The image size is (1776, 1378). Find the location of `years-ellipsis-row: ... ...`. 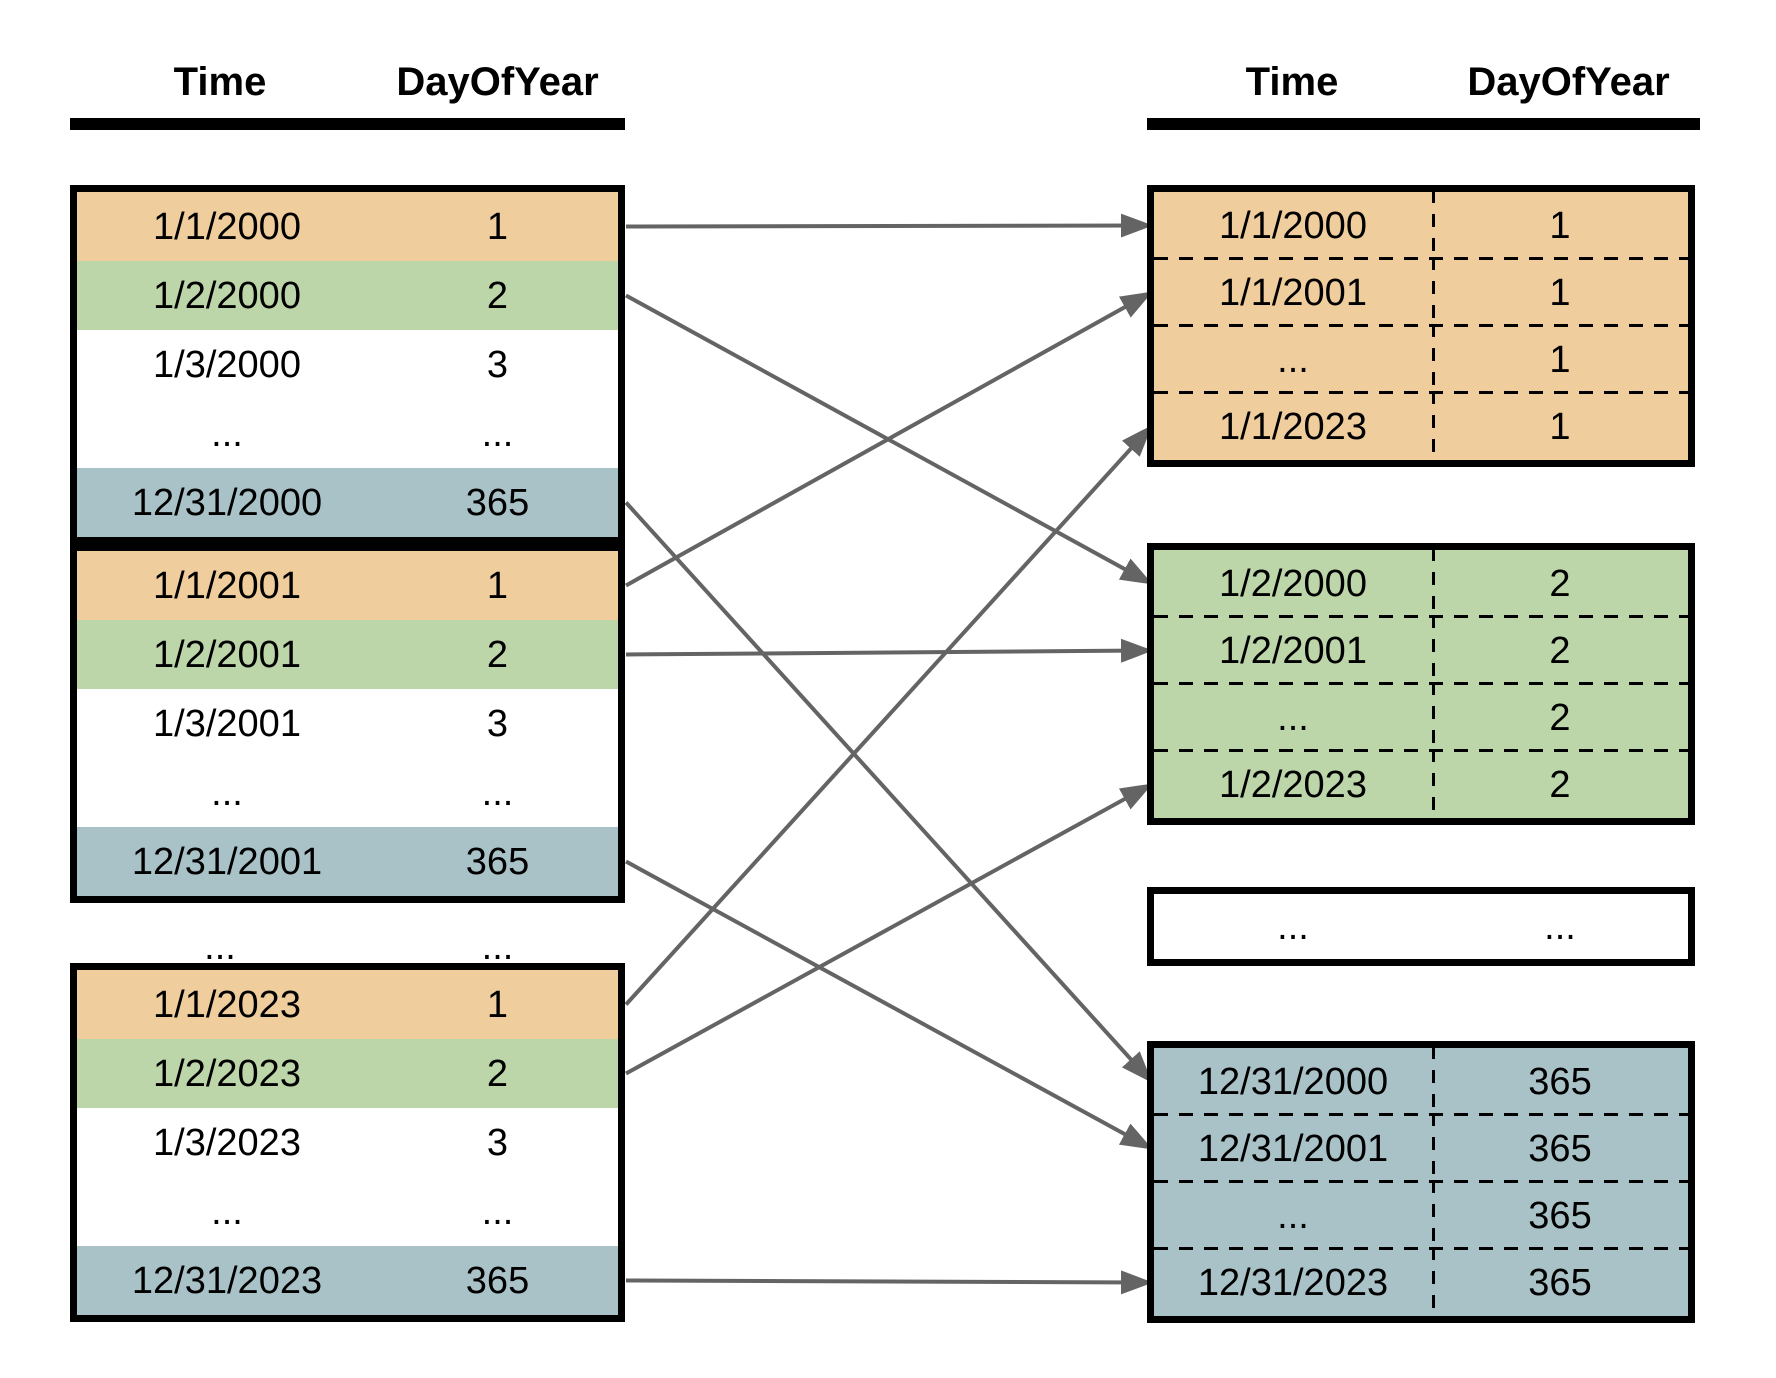

years-ellipsis-row: ... ... is located at coordinates (347, 946).